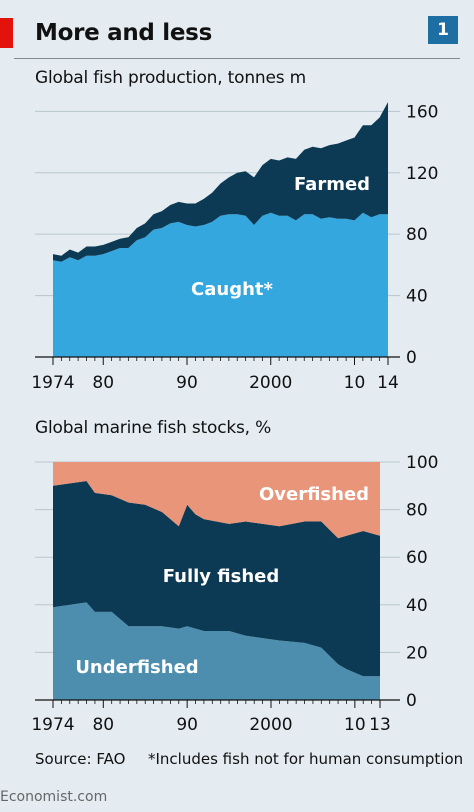 The height and width of the screenshot is (812, 474). I want to click on series-label: Fully fished, so click(221, 576).